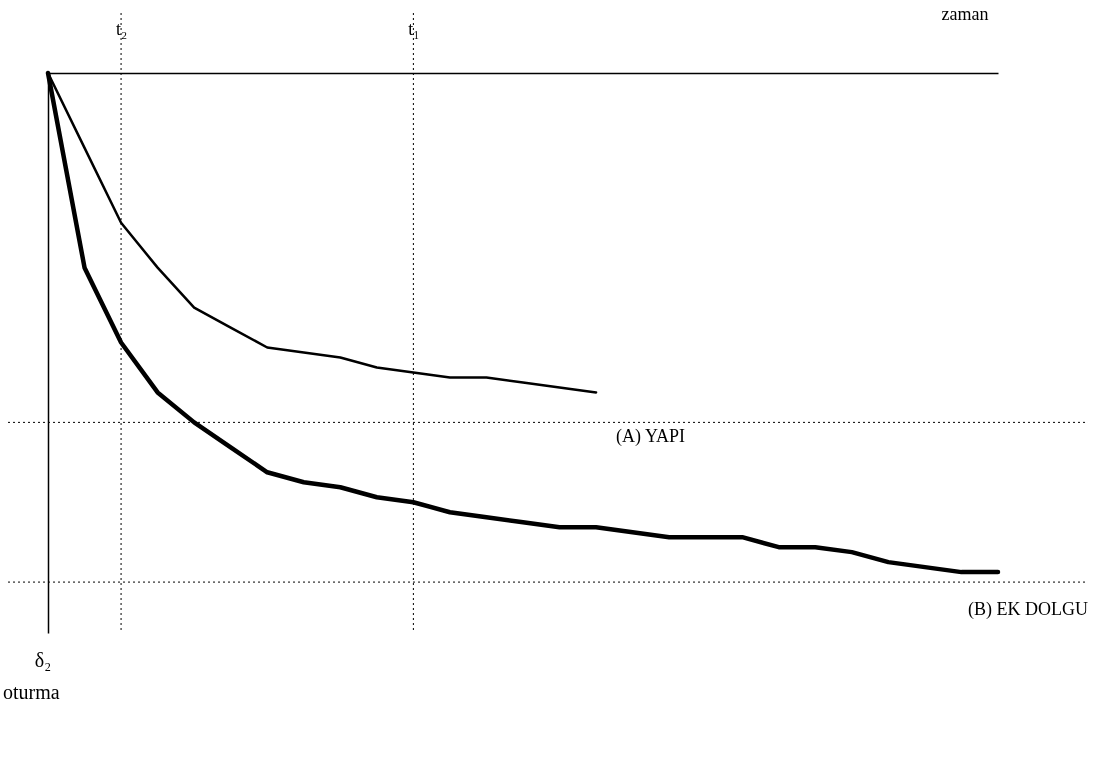 This screenshot has height=757, width=1105. Describe the element at coordinates (121, 28) in the screenshot. I see `x-tick-label: t₂` at that location.